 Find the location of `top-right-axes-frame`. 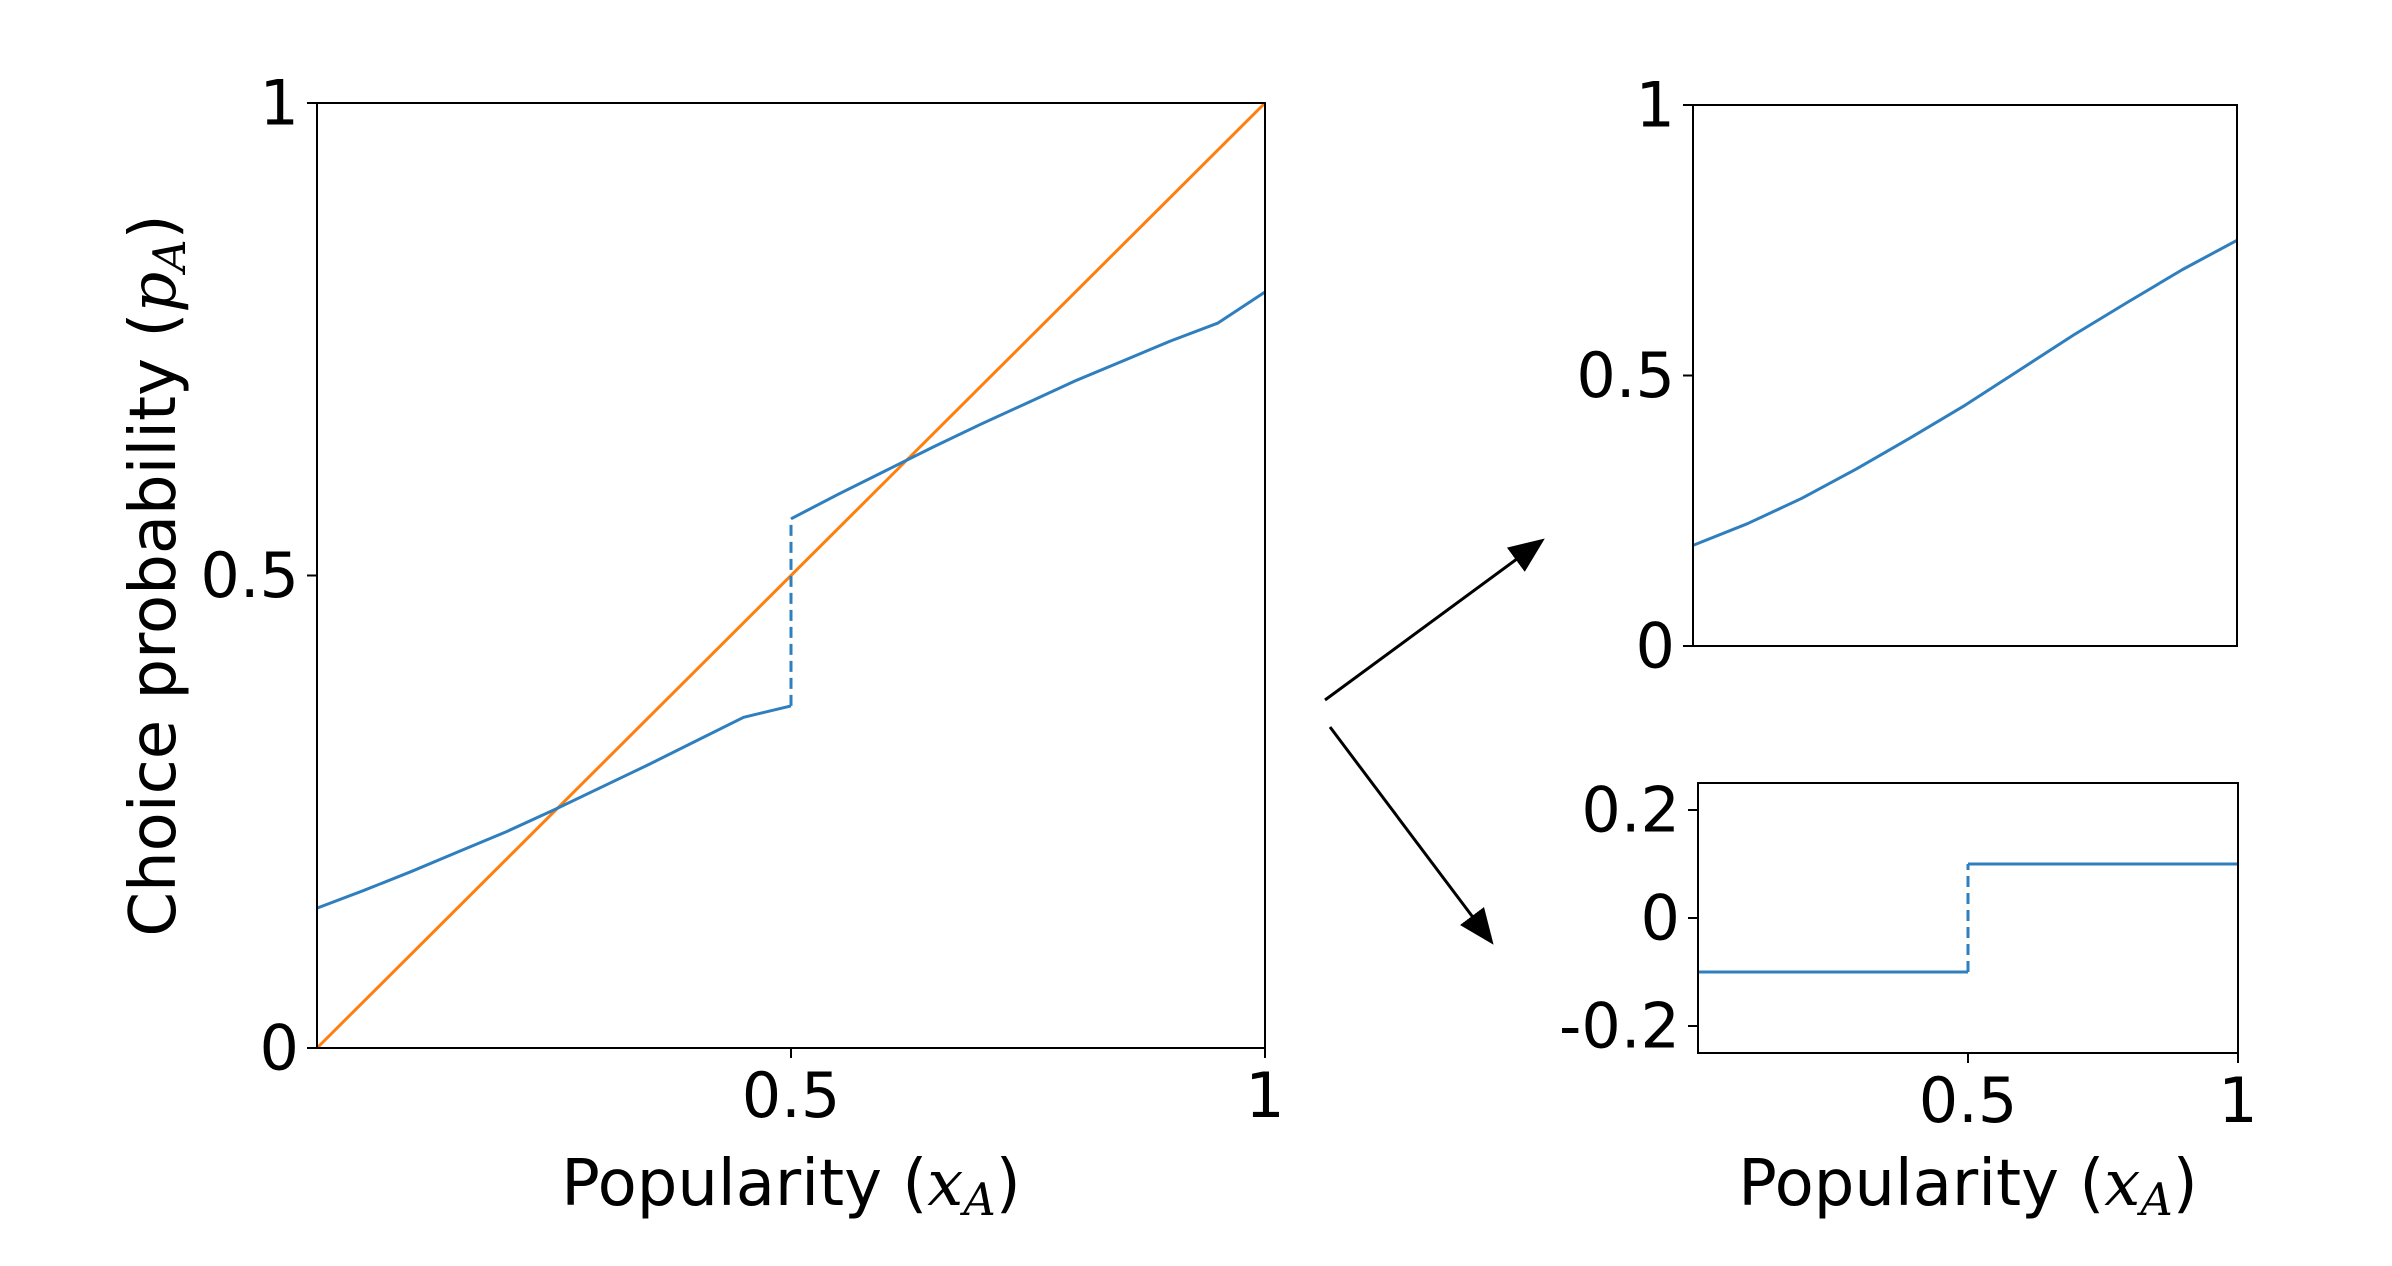

top-right-axes-frame is located at coordinates (1965, 375).